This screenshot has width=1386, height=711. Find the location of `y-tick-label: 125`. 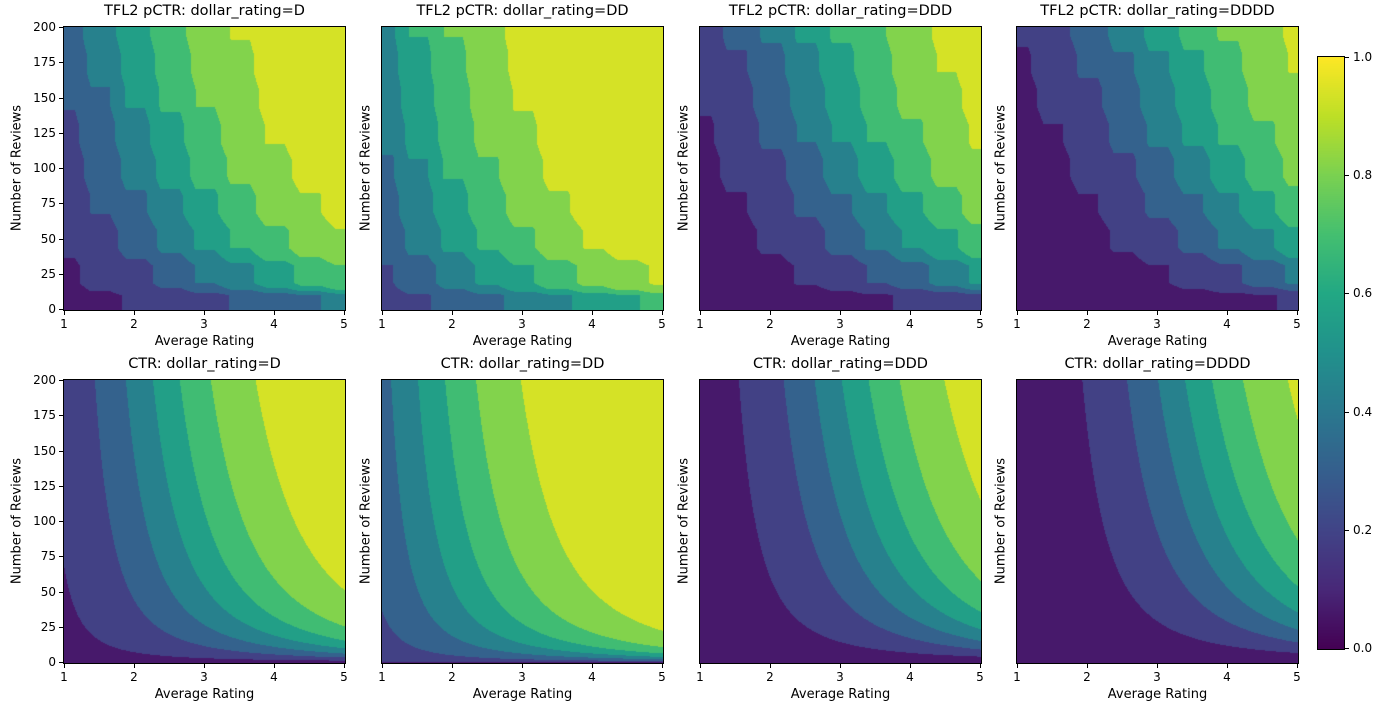

y-tick-label: 125 is located at coordinates (44, 485).